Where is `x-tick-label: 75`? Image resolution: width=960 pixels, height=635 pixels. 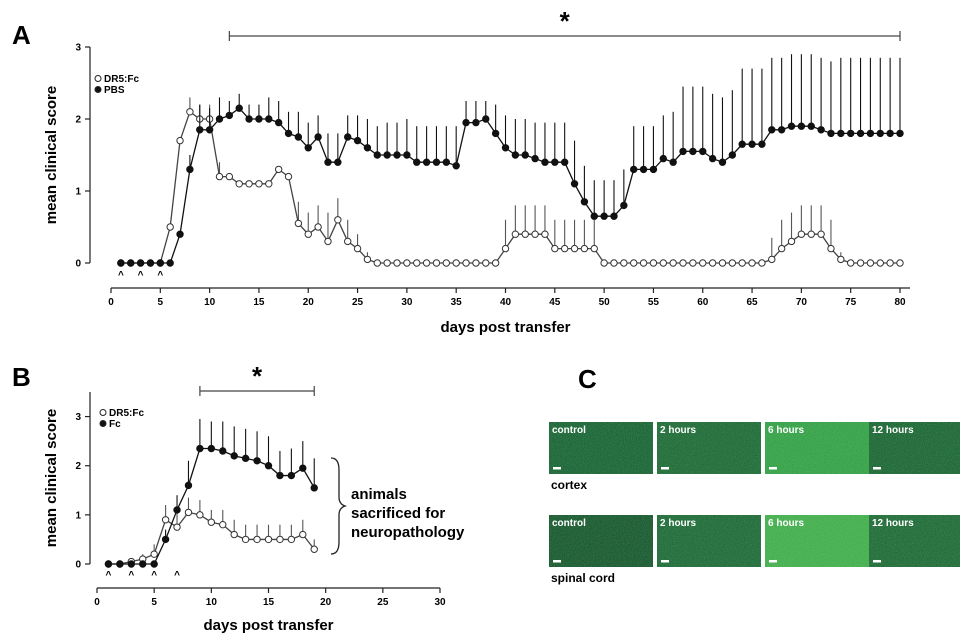 x-tick-label: 75 is located at coordinates (851, 302).